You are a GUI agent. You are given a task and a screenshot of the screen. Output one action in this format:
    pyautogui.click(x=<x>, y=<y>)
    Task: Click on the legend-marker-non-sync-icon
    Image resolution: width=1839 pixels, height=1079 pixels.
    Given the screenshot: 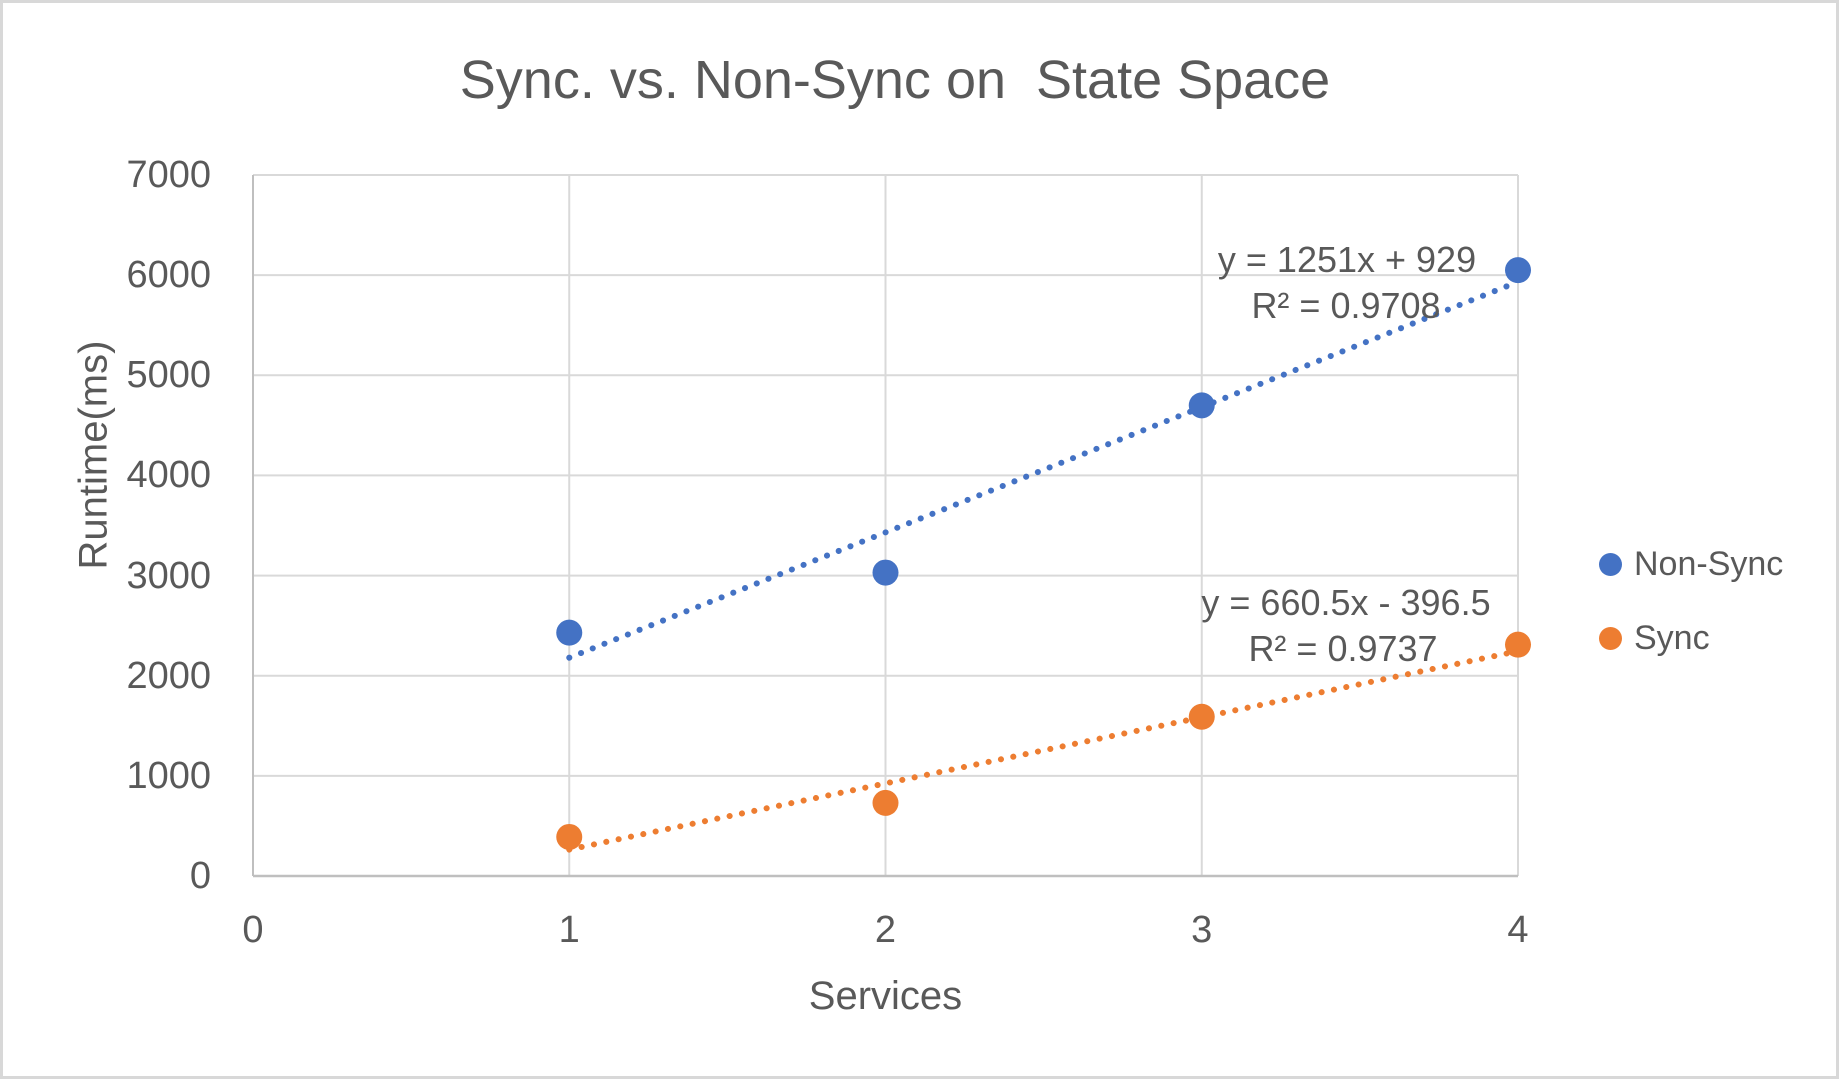 What is the action you would take?
    pyautogui.click(x=1610, y=564)
    